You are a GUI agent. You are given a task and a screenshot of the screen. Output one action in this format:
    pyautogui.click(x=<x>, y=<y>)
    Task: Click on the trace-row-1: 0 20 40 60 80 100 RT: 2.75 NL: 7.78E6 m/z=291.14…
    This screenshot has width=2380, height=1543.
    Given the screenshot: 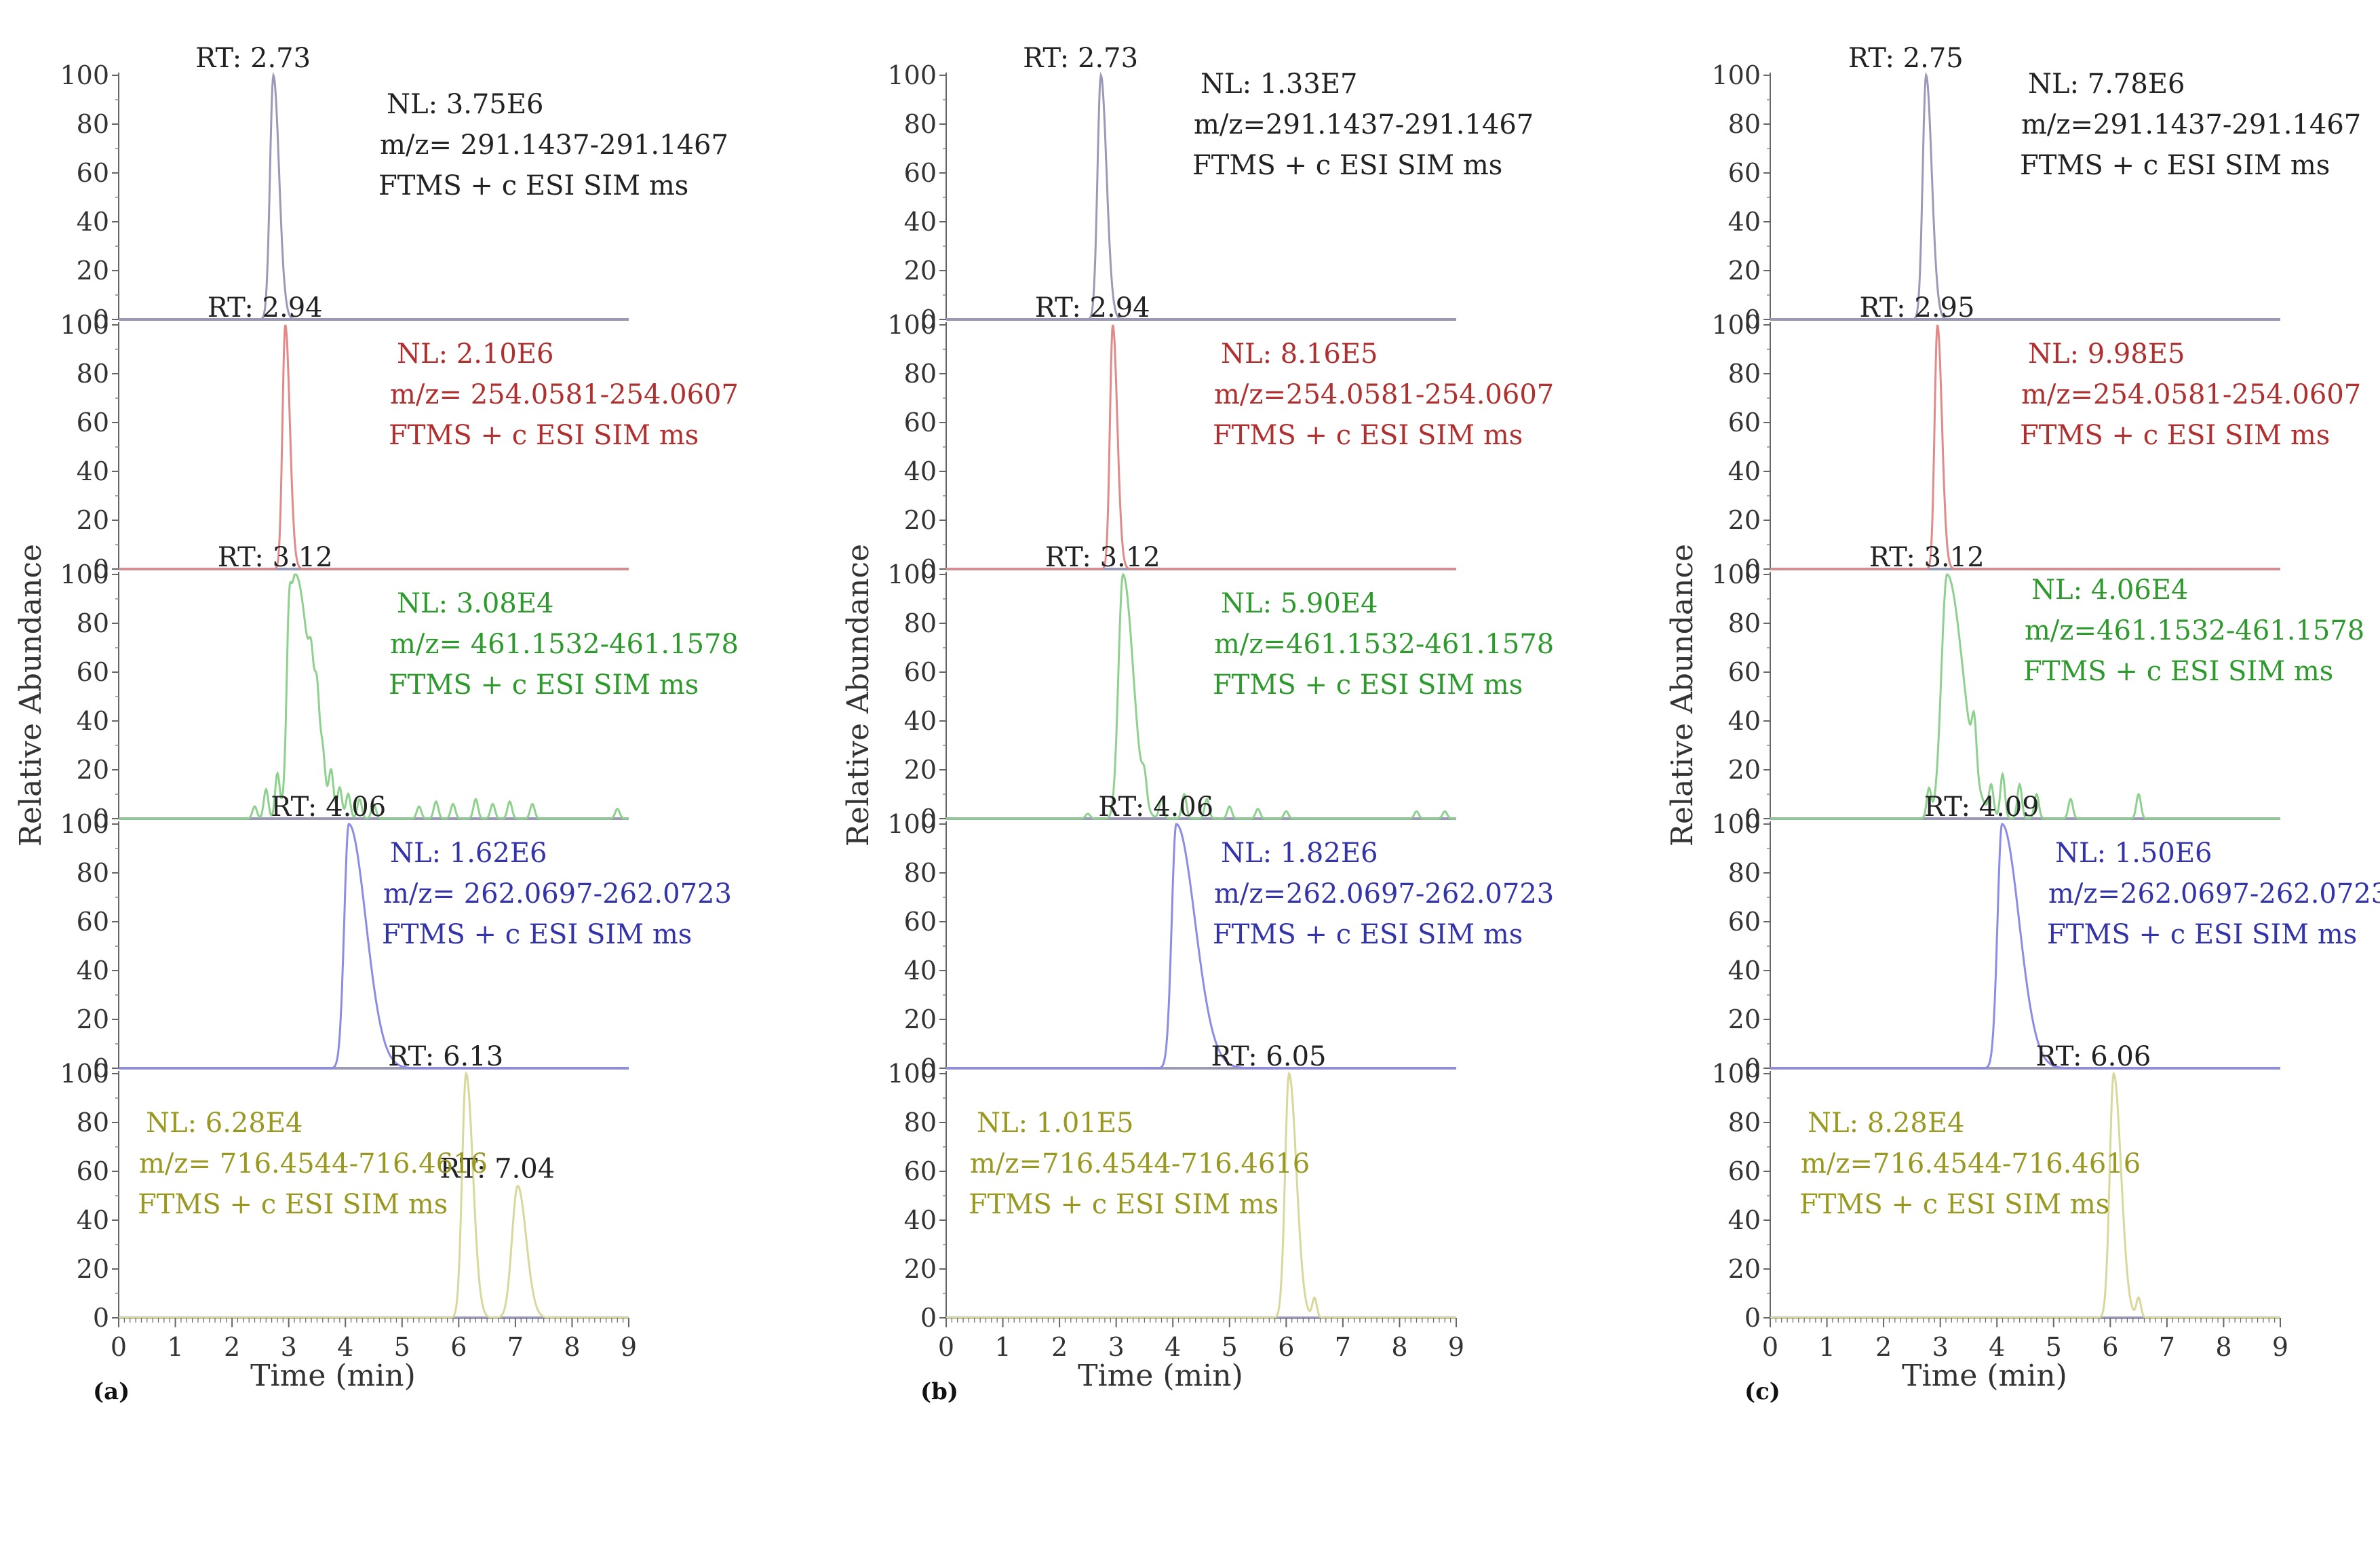 What is the action you would take?
    pyautogui.click(x=2036, y=189)
    